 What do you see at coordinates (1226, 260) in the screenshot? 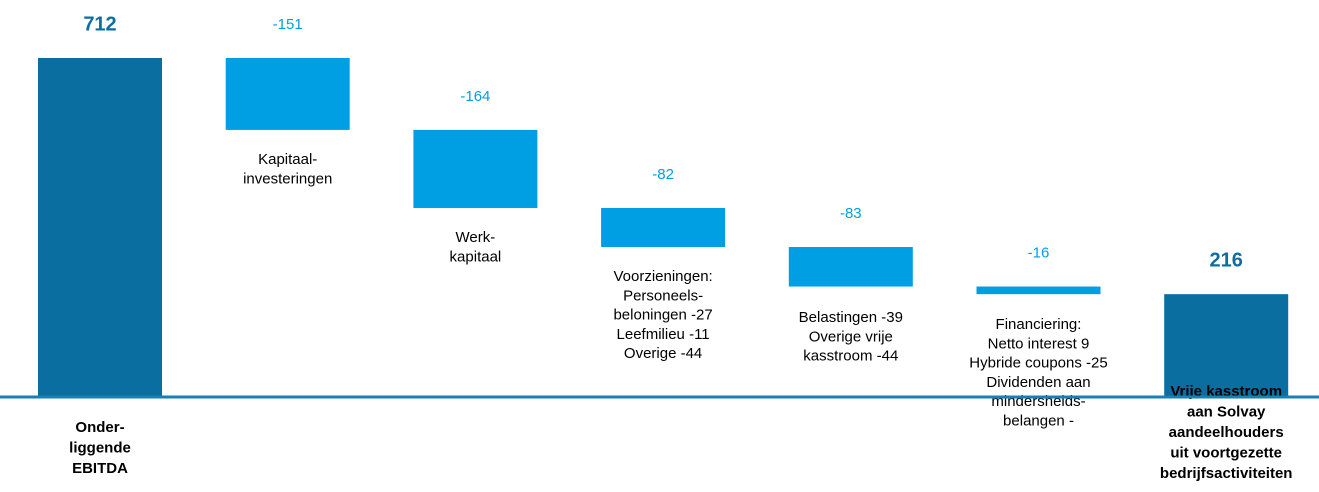
I see `value-label: 216` at bounding box center [1226, 260].